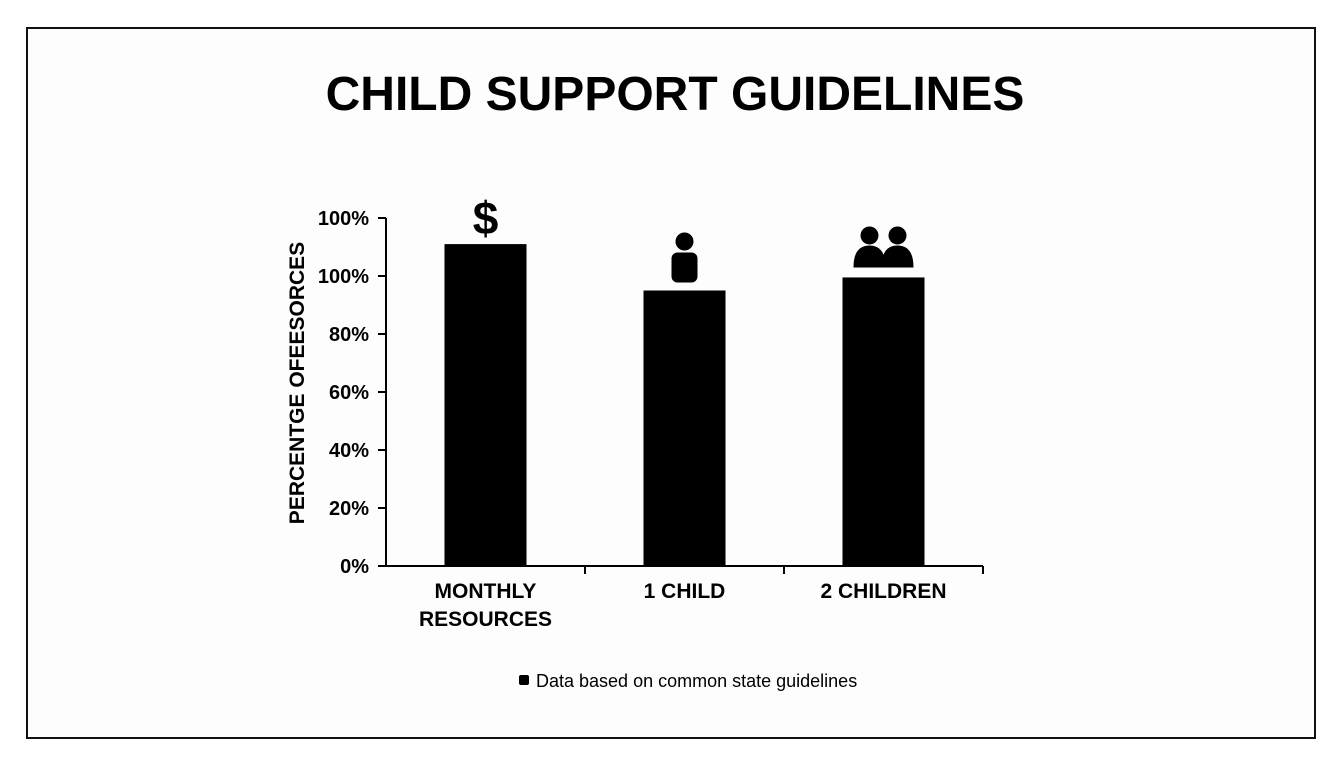 This screenshot has height=768, width=1344. What do you see at coordinates (349, 451) in the screenshot?
I see `y-tick-label: 40%` at bounding box center [349, 451].